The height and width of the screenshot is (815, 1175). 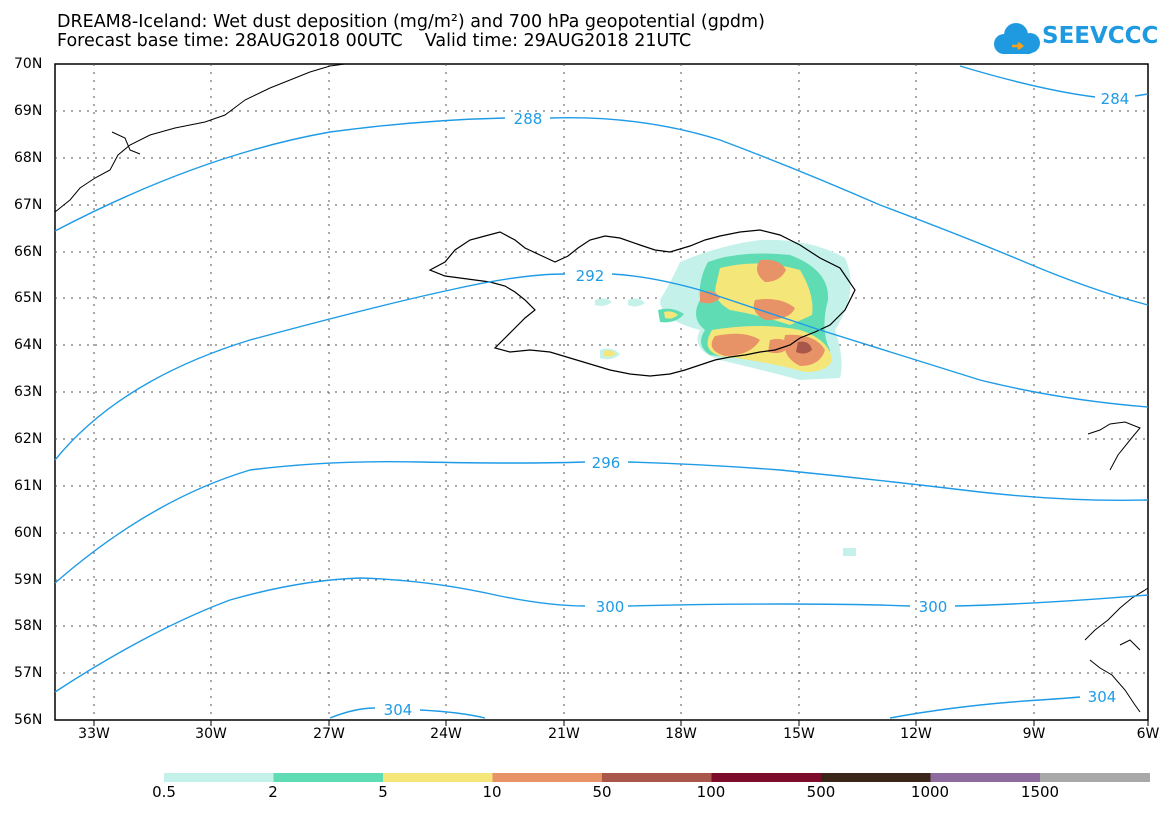 What do you see at coordinates (590, 276) in the screenshot?
I see `contour-label: 292` at bounding box center [590, 276].